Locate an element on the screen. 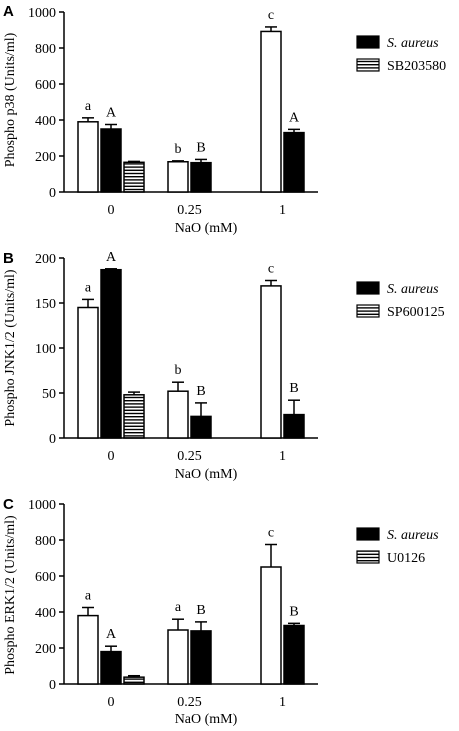 The width and height of the screenshot is (459, 731). panel-letter: A is located at coordinates (8, 11).